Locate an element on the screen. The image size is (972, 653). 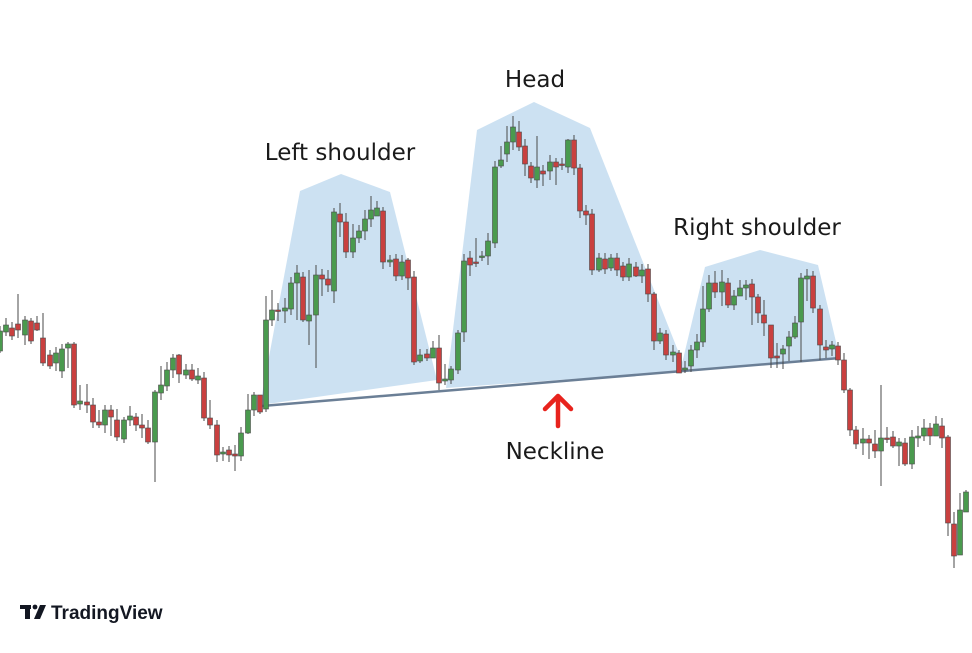
tradingview-logo-icon is located at coordinates (33, 611).